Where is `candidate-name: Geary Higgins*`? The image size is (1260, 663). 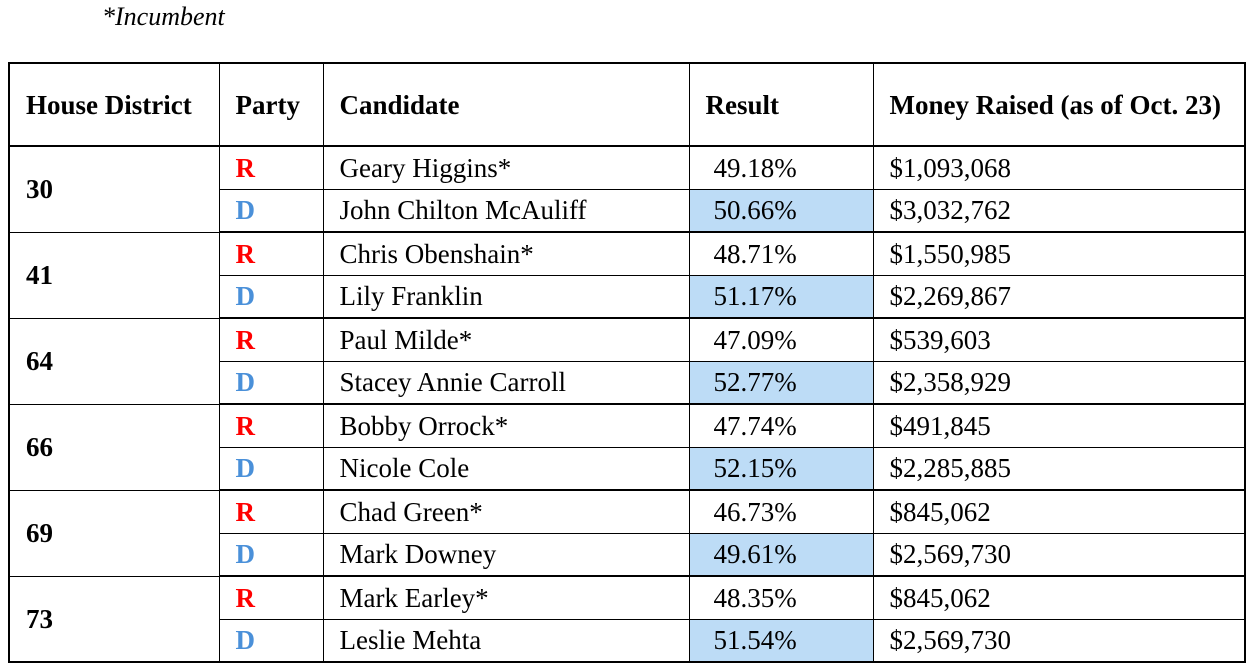 candidate-name: Geary Higgins* is located at coordinates (506, 167).